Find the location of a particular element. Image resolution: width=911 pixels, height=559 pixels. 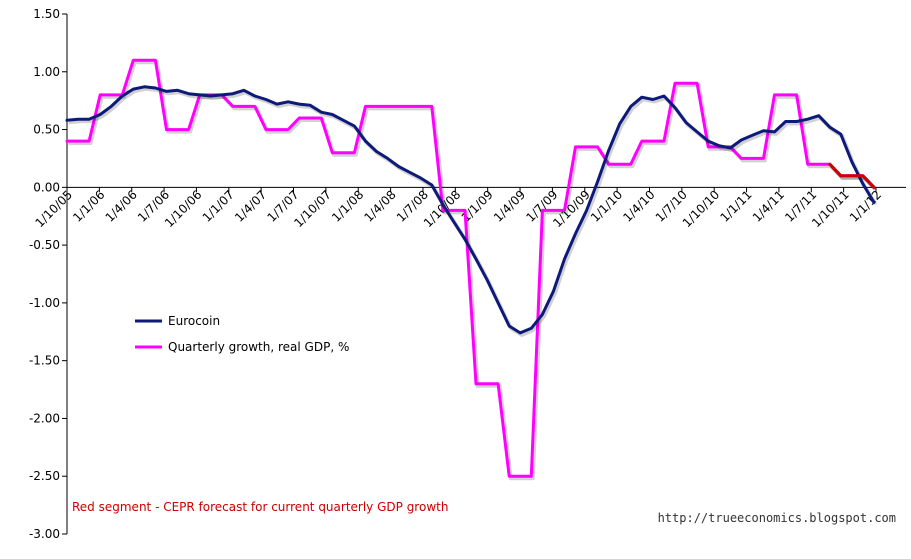

x-tick-label: 1/1/11 is located at coordinates (735, 206).